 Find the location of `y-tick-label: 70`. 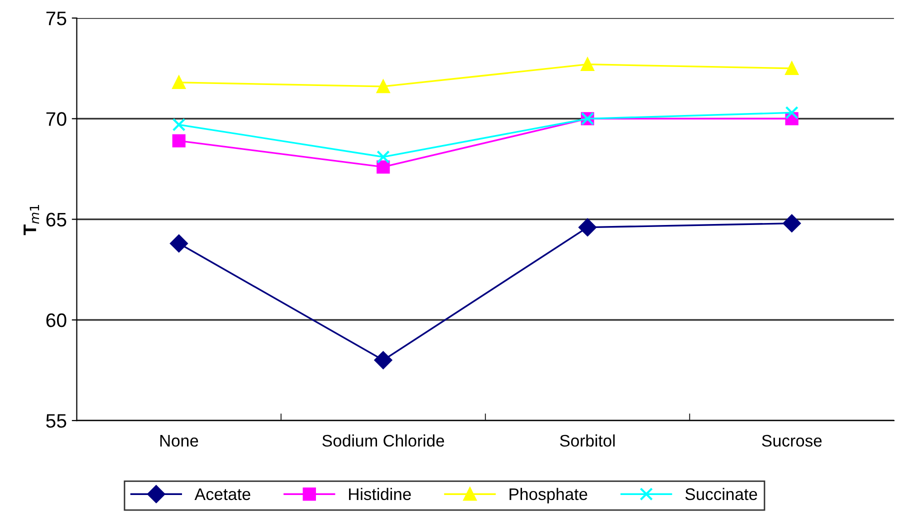

y-tick-label: 70 is located at coordinates (56, 119).